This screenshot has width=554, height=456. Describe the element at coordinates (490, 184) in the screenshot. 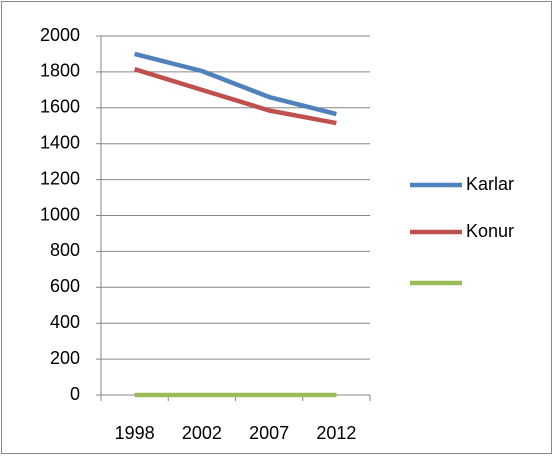

I see `legend-label: Karlar` at that location.